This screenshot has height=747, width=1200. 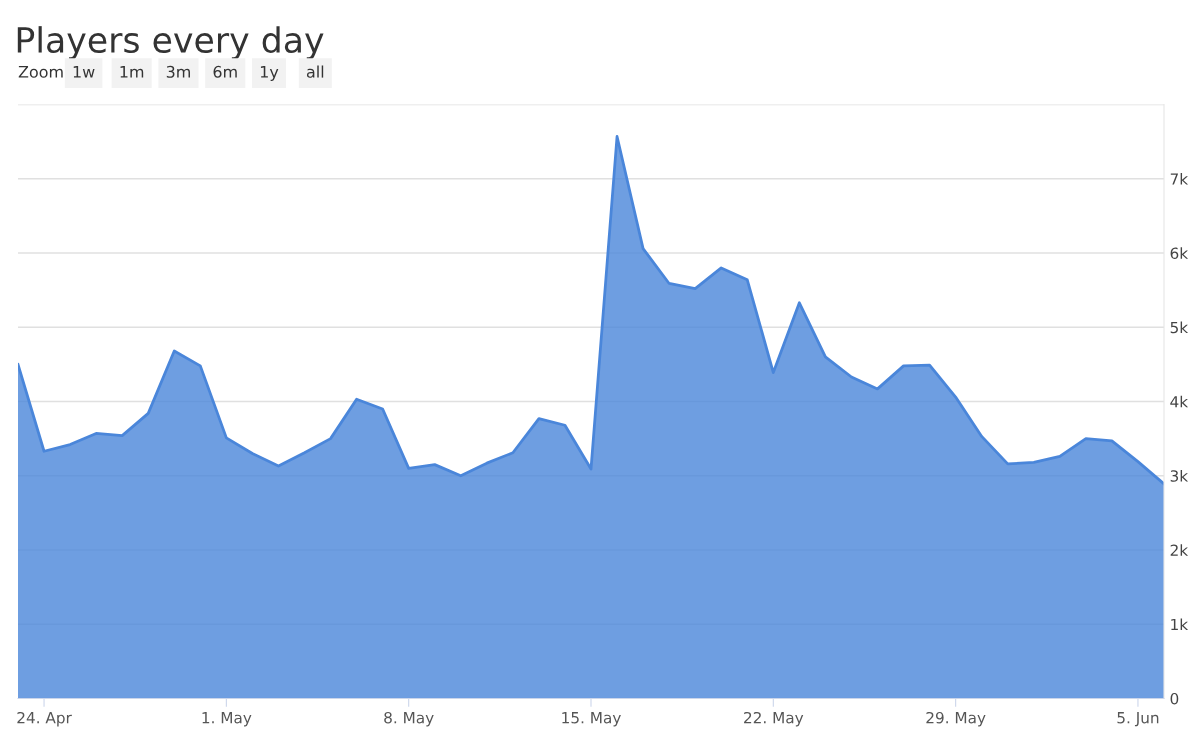 What do you see at coordinates (409, 719) in the screenshot?
I see `x-tick-label: 8. May` at bounding box center [409, 719].